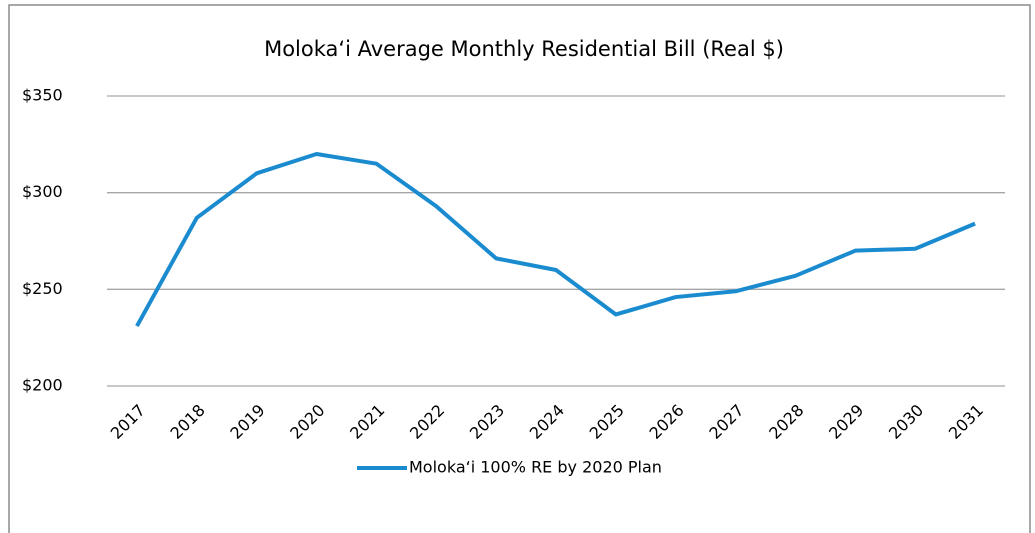  I want to click on y-tick-label: $250, so click(42, 288).